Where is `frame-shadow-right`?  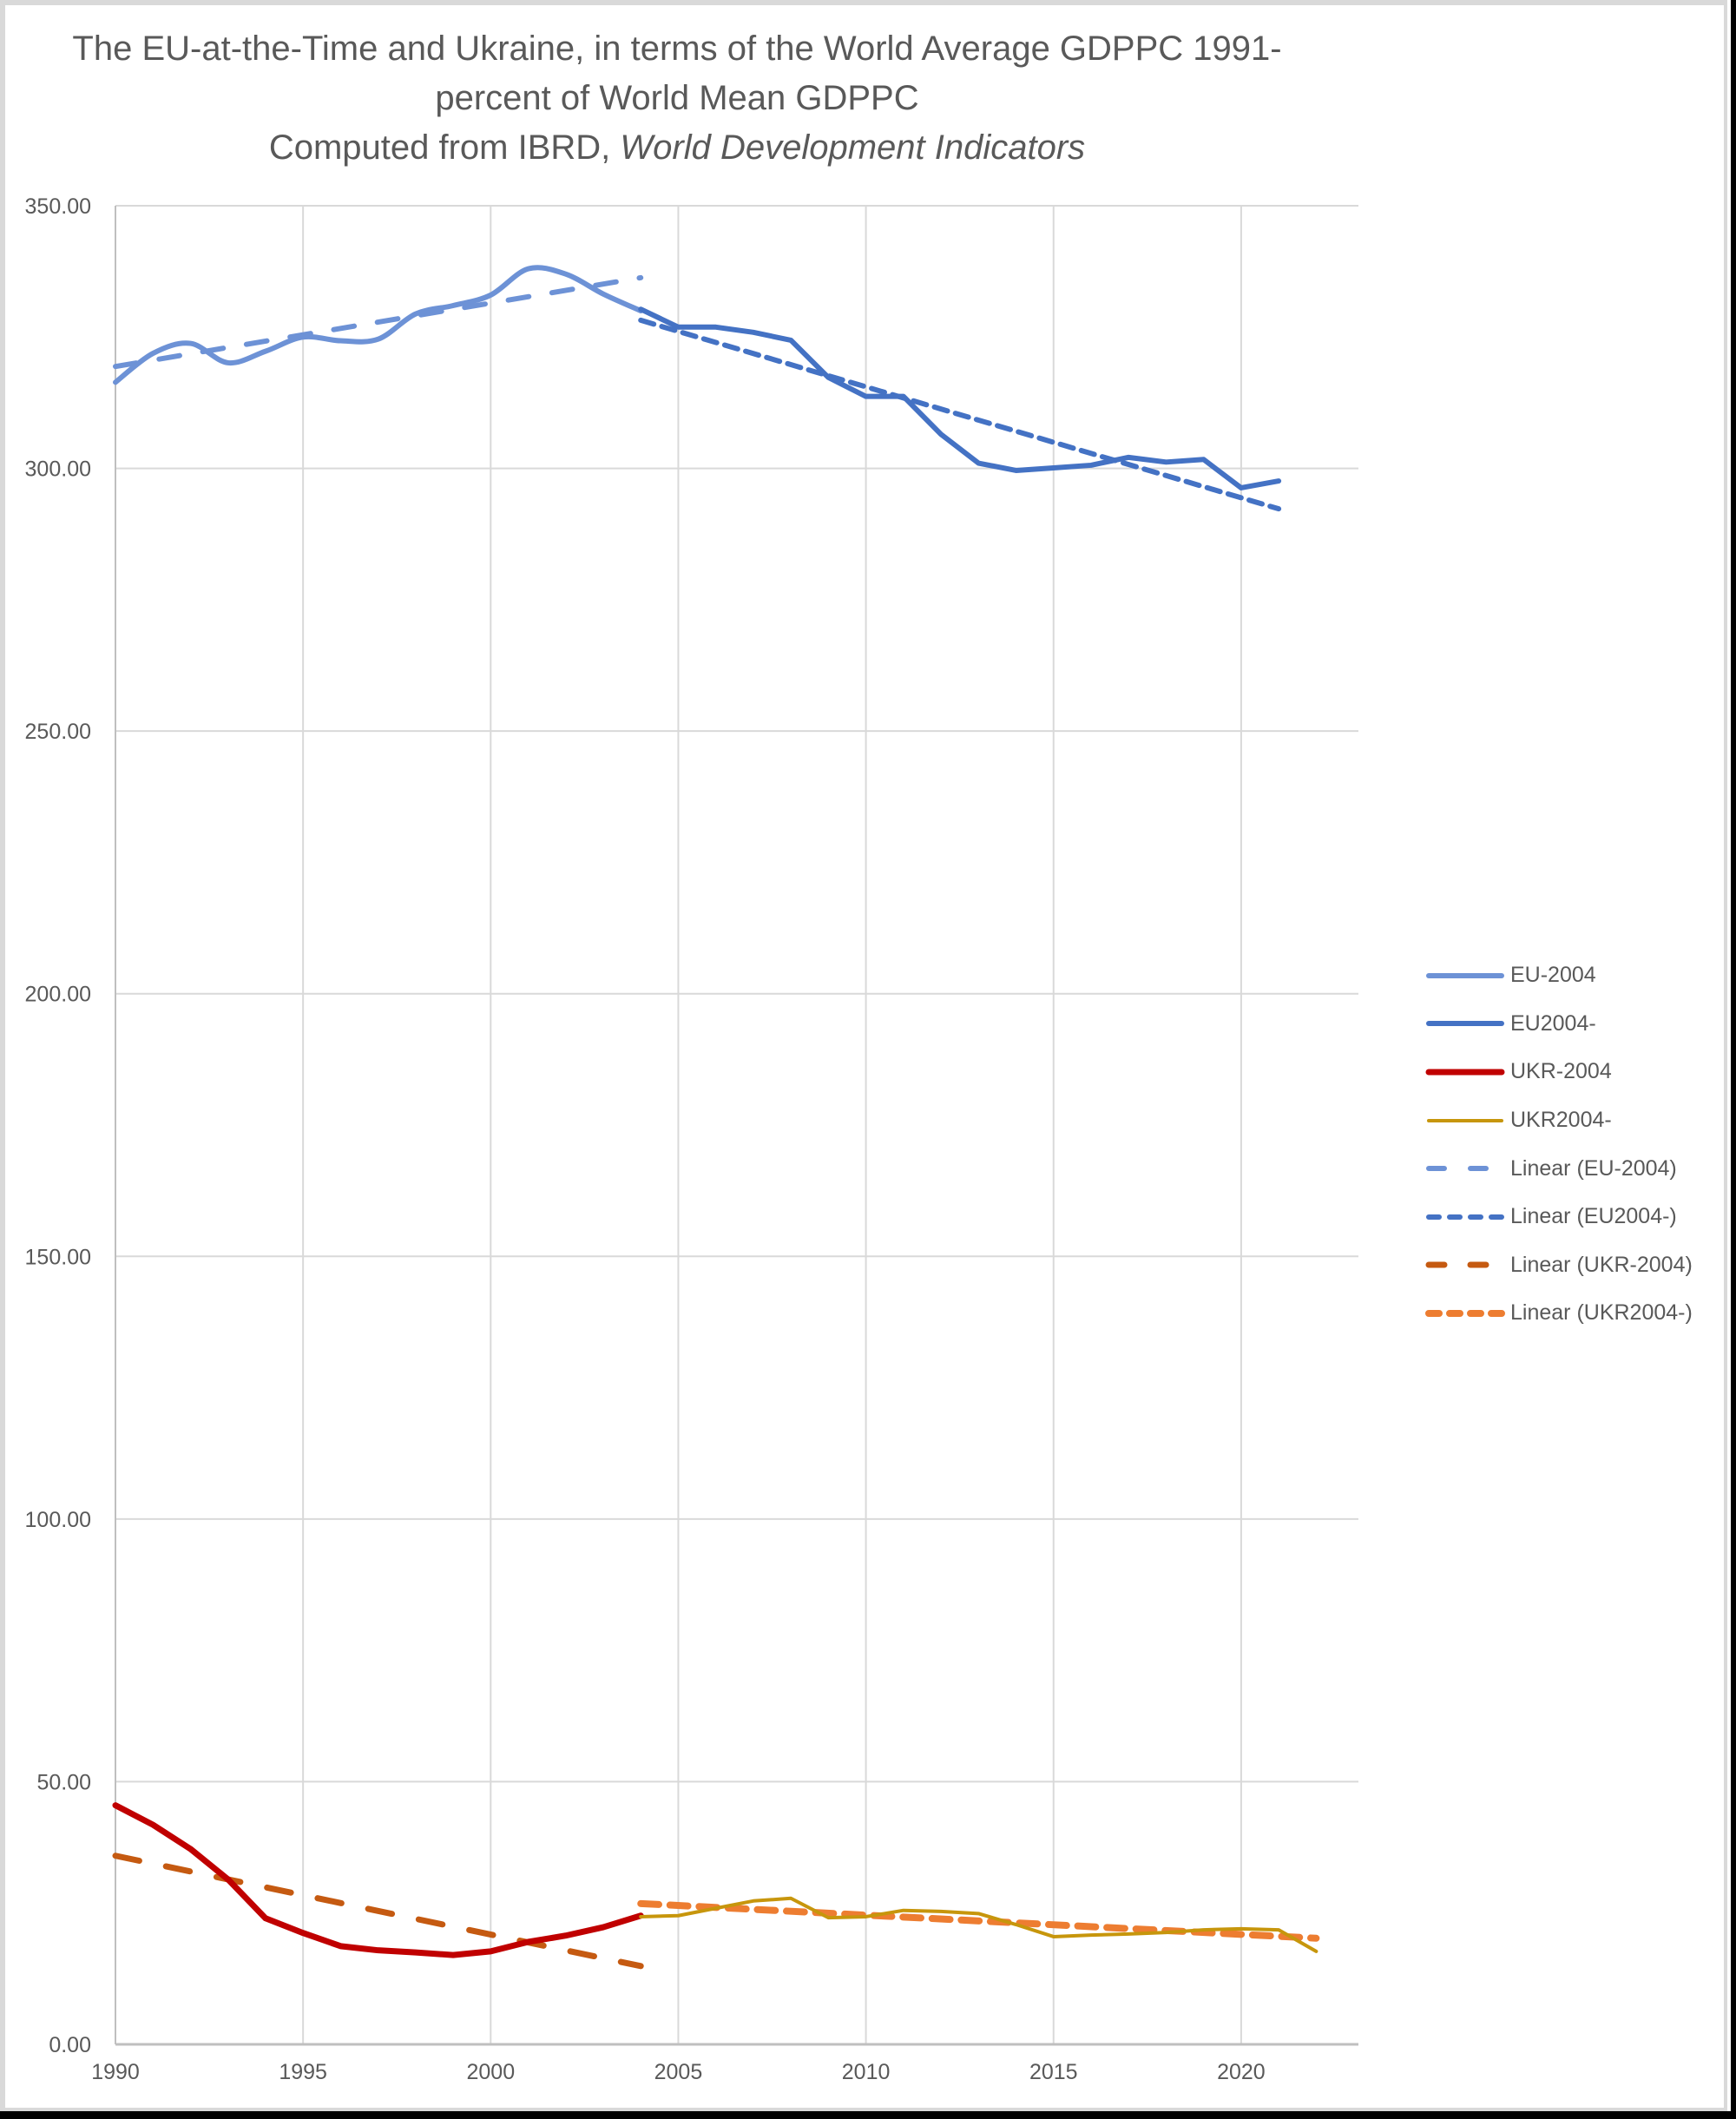
frame-shadow-right is located at coordinates (1733, 1059).